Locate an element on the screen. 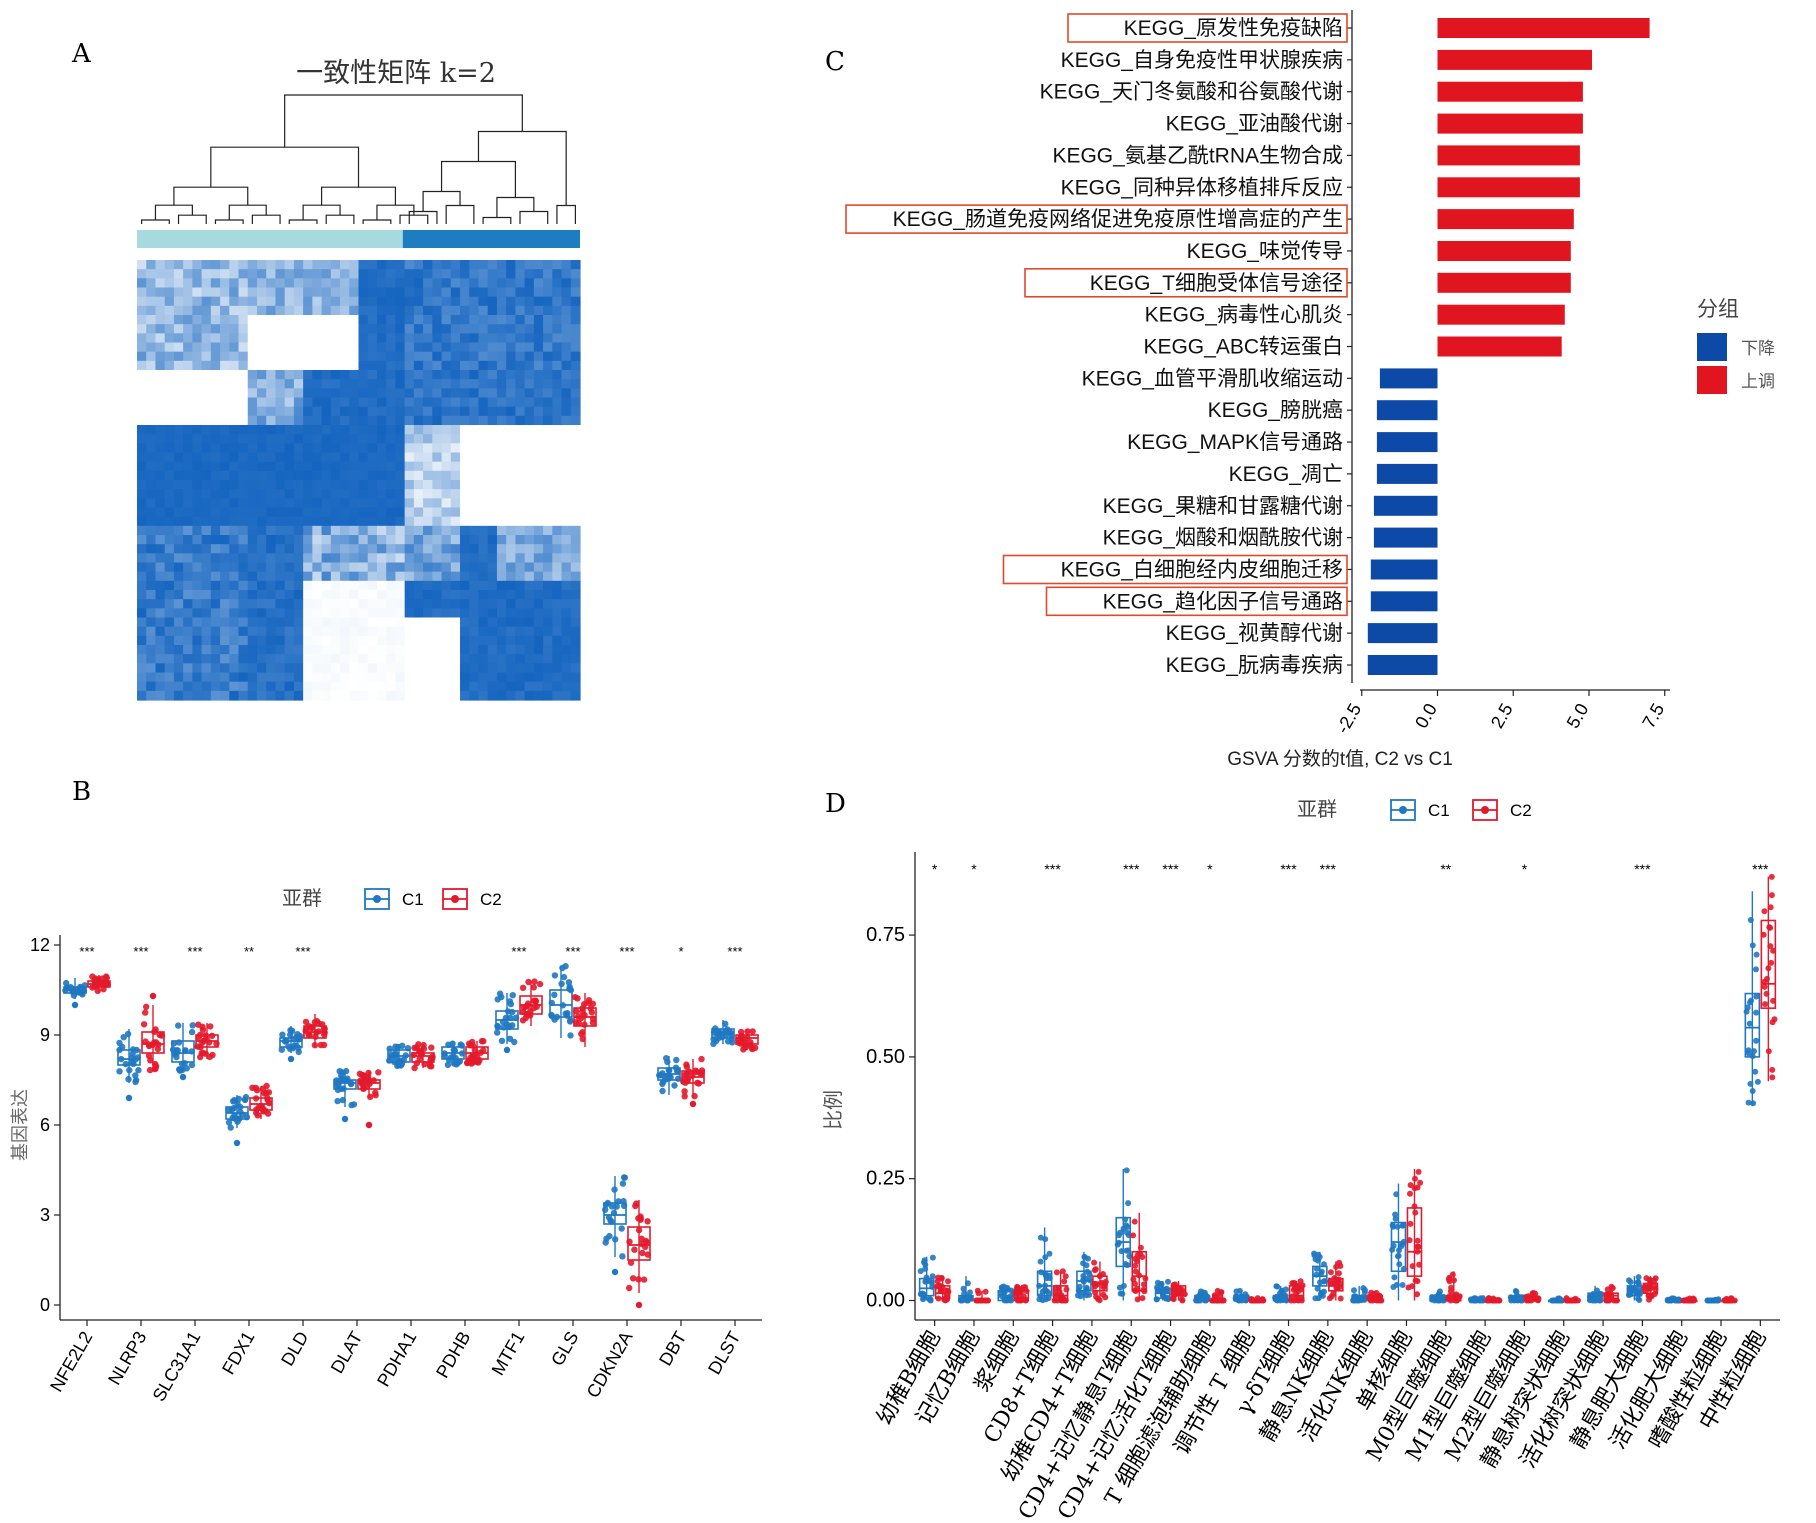  panel-label-d: D is located at coordinates (835, 804).